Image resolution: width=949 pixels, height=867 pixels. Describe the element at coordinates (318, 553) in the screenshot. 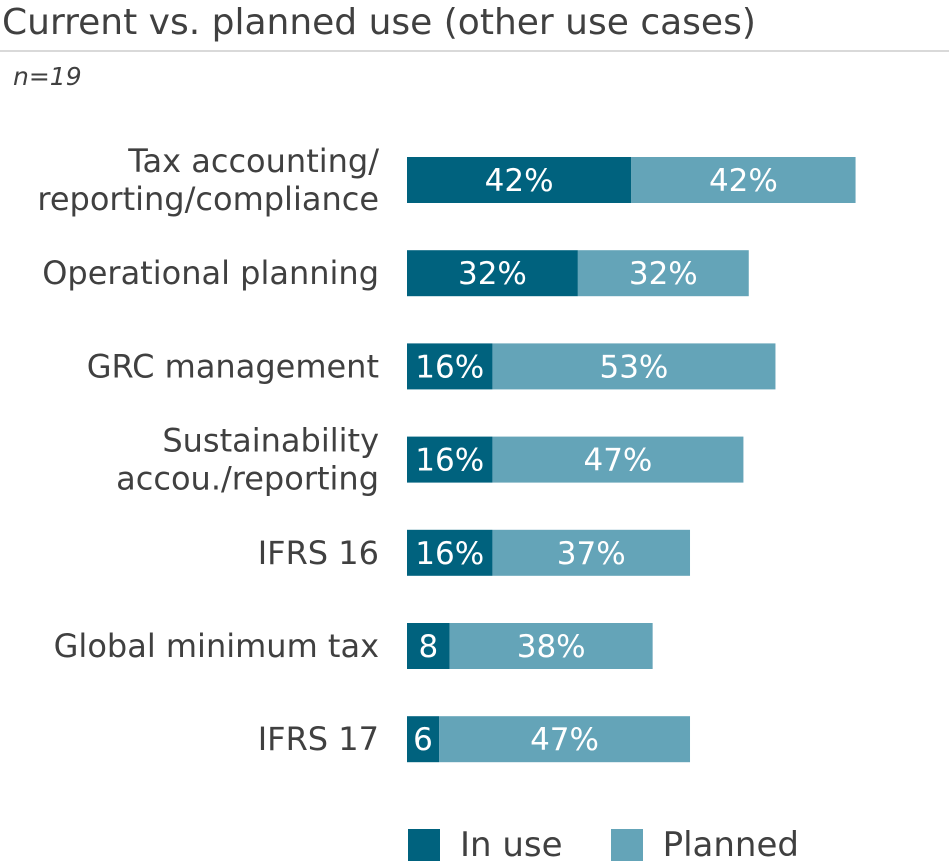

I see `category-label-ifrs-16: IFRS 16` at that location.